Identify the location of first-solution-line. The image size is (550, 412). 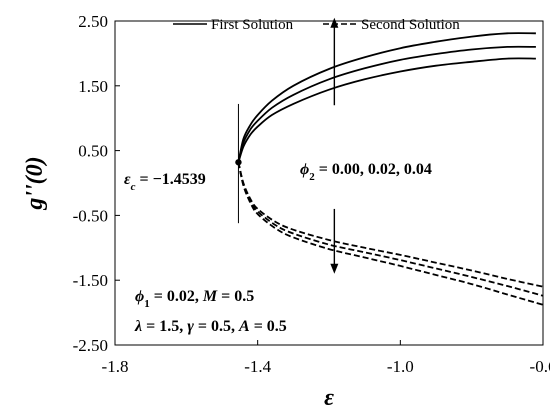
(386, 110).